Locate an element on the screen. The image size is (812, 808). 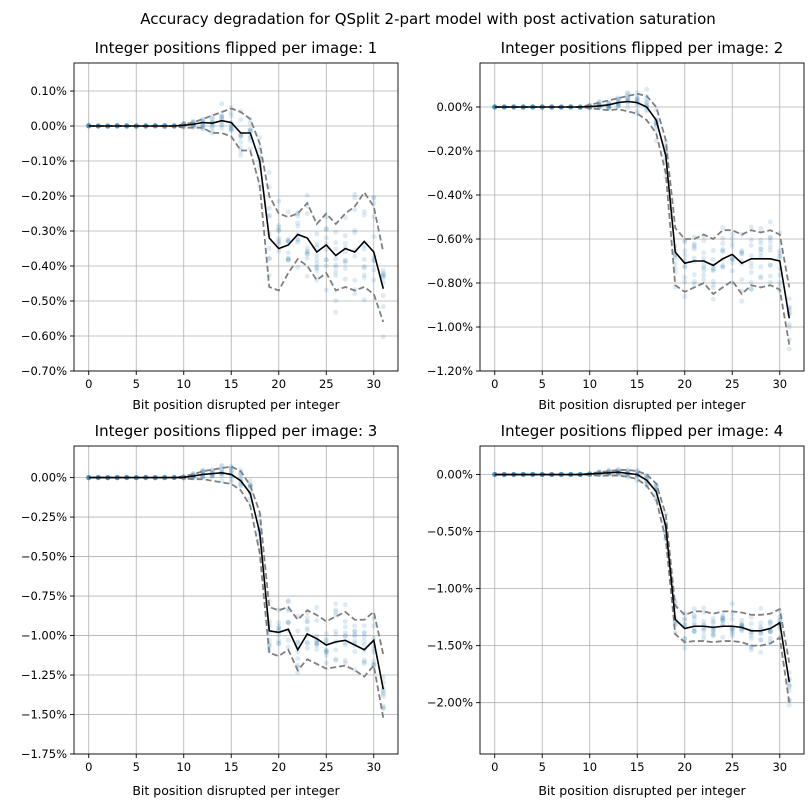
panel-3-x-tick-label: 5 is located at coordinates (136, 767).